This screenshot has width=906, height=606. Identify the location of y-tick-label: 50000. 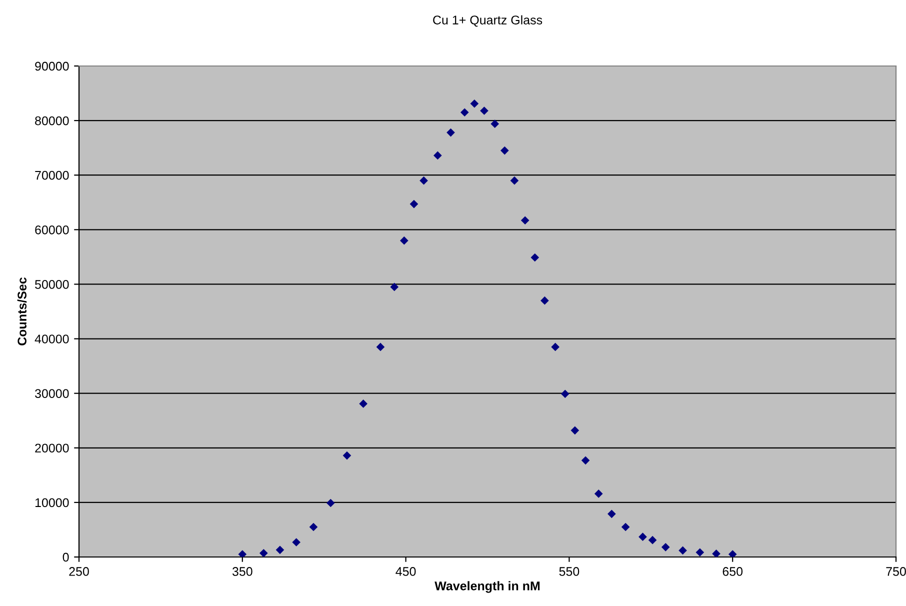
(52, 284).